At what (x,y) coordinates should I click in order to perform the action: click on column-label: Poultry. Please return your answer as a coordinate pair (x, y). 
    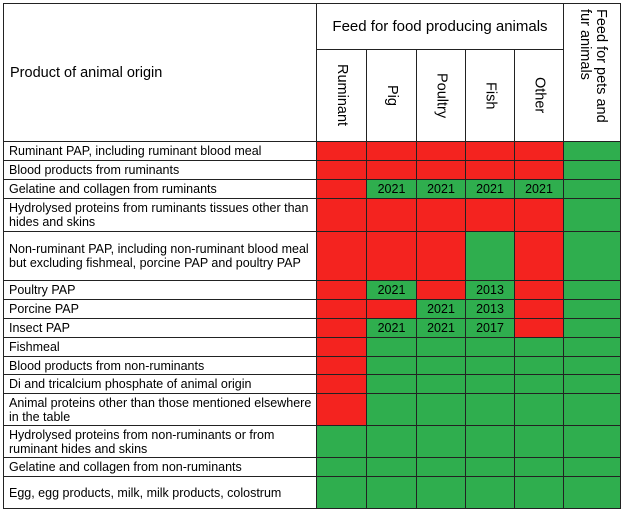
    Looking at the image, I should click on (441, 95).